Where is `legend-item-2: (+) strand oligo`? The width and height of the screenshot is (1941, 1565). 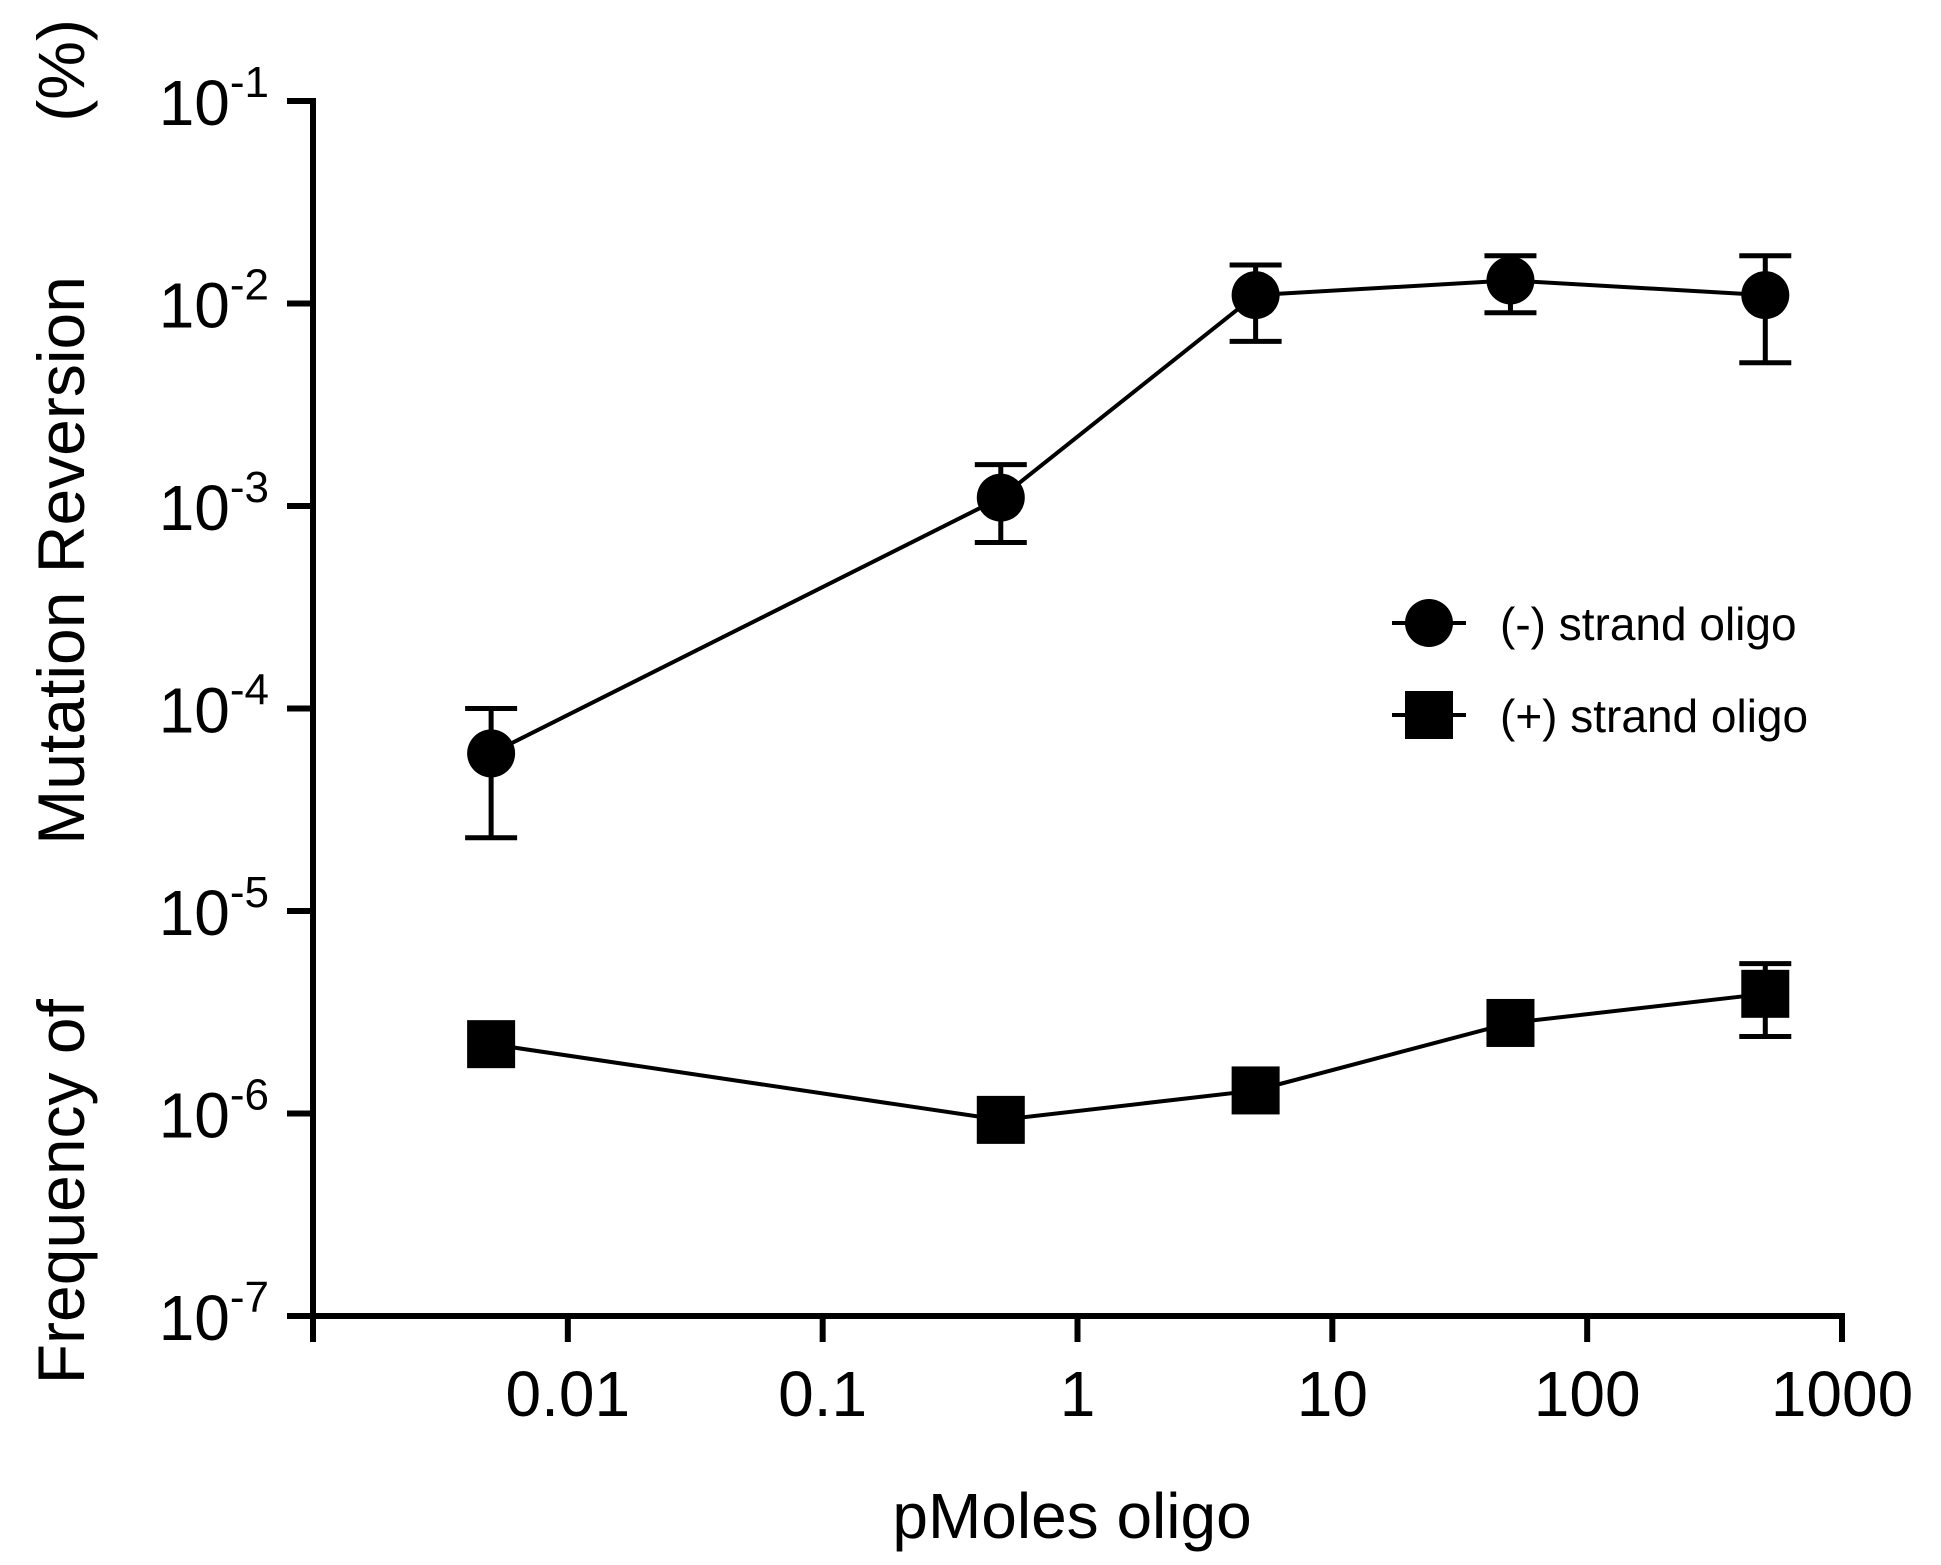 legend-item-2: (+) strand oligo is located at coordinates (1600, 716).